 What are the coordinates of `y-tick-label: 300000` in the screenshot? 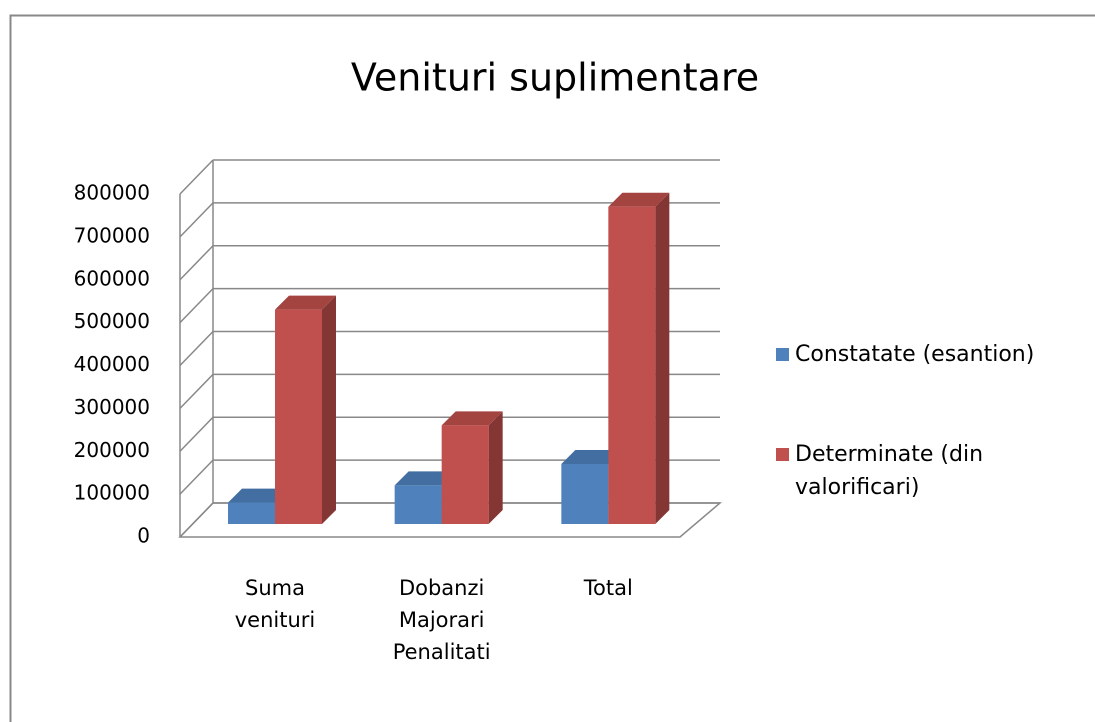 It's located at (112, 407).